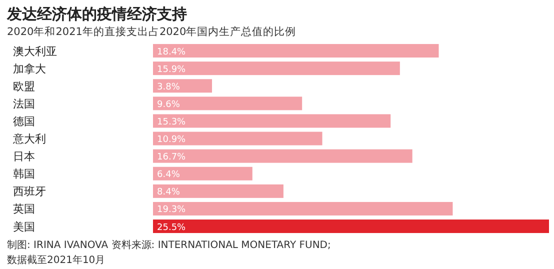 This screenshot has width=554, height=269. Describe the element at coordinates (56, 260) in the screenshot. I see `text: 数据截至2021年10月` at that location.